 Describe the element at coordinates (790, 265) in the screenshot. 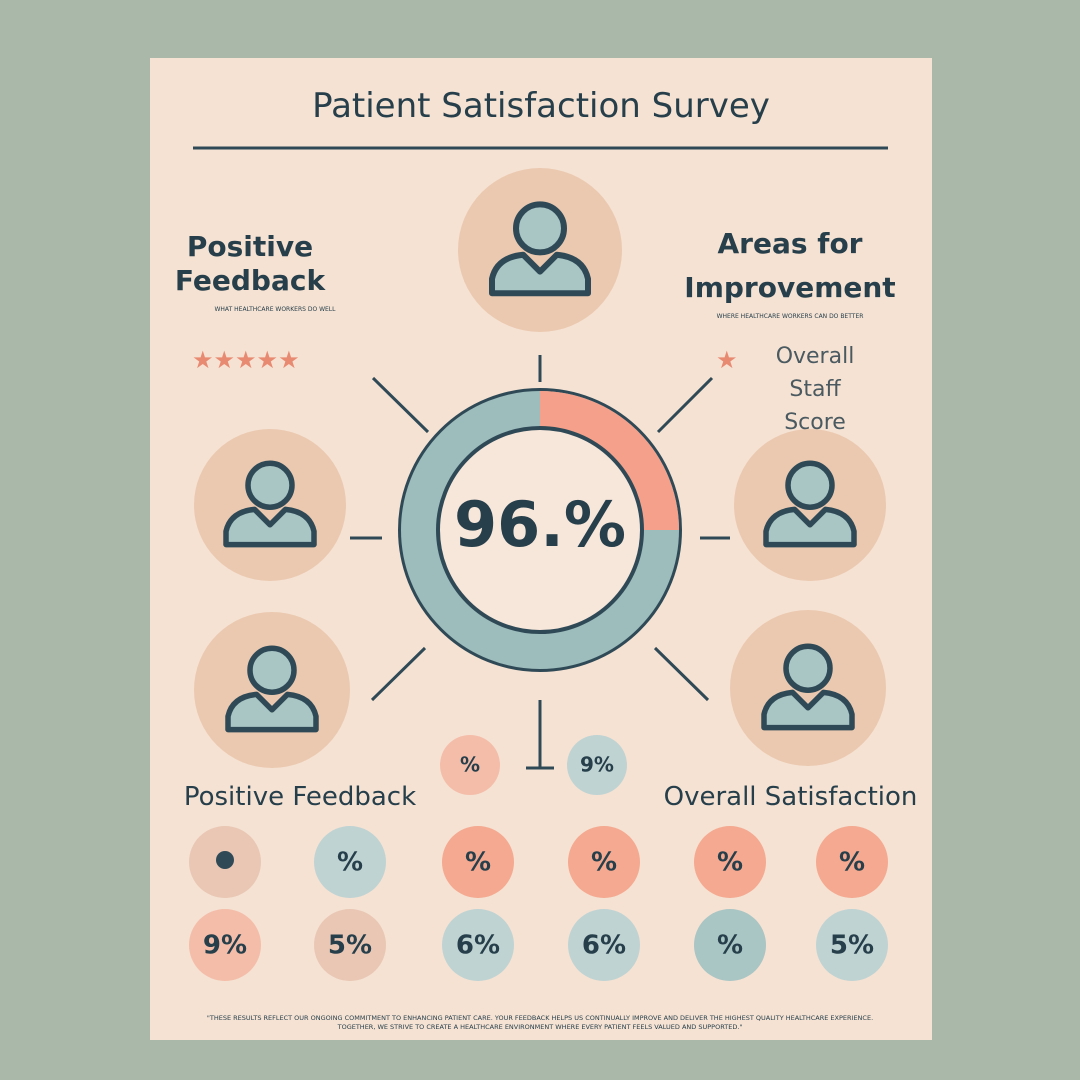

I see `improvement-heading: Areas for Improvement` at that location.